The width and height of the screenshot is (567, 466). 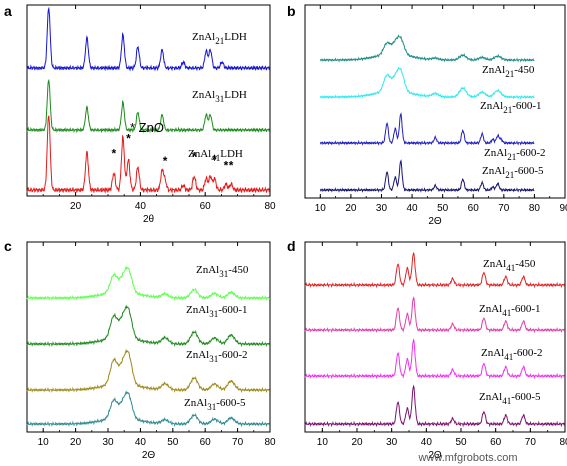 What do you see at coordinates (467, 458) in the screenshot?
I see `watermark: www.mfgrobots.com` at bounding box center [467, 458].